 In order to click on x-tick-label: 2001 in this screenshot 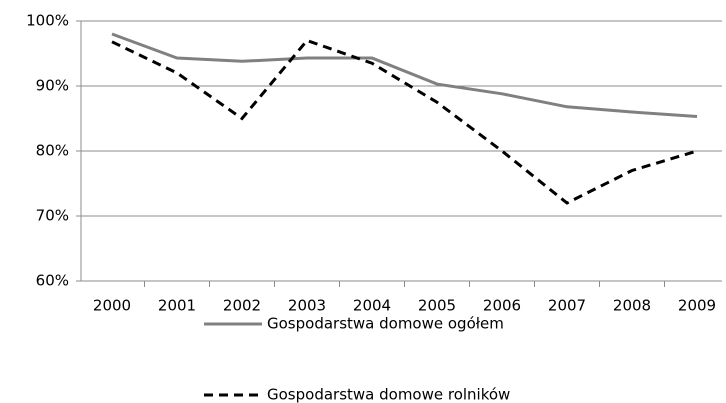, I will do `click(177, 306)`.